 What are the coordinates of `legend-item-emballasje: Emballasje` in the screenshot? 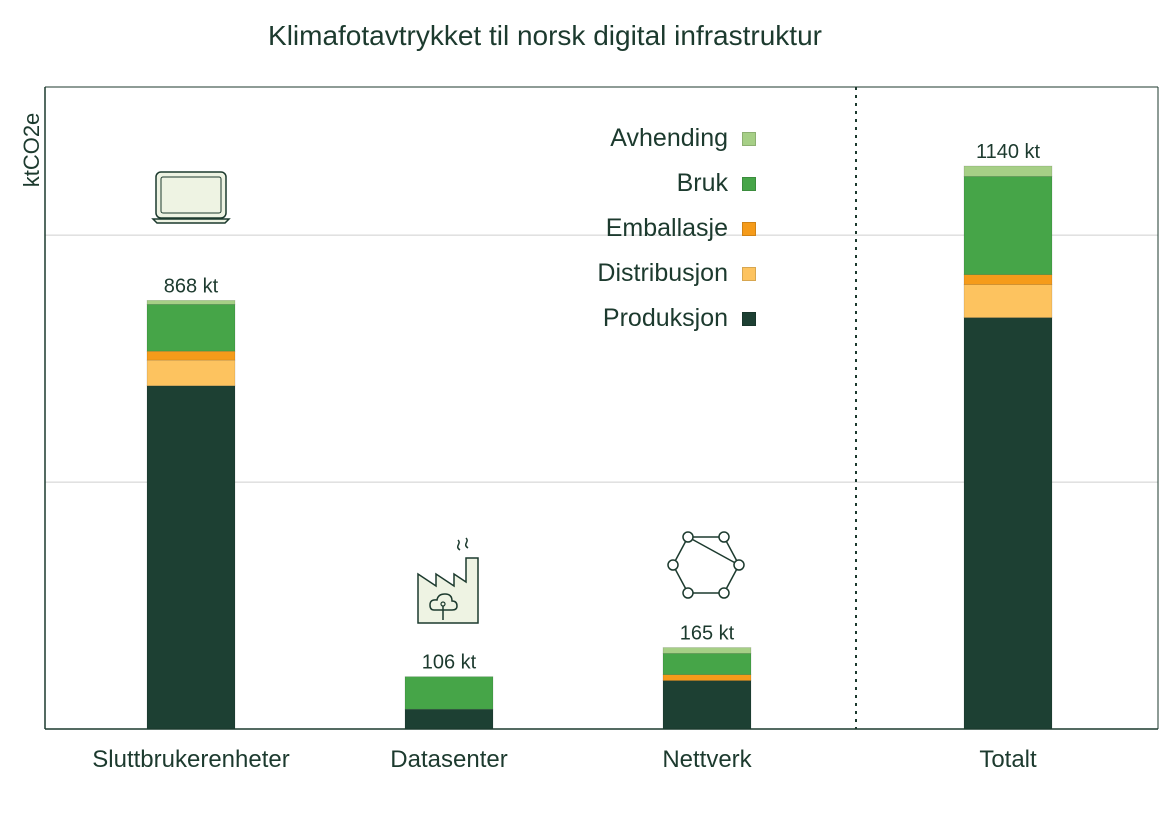 It's located at (648, 228).